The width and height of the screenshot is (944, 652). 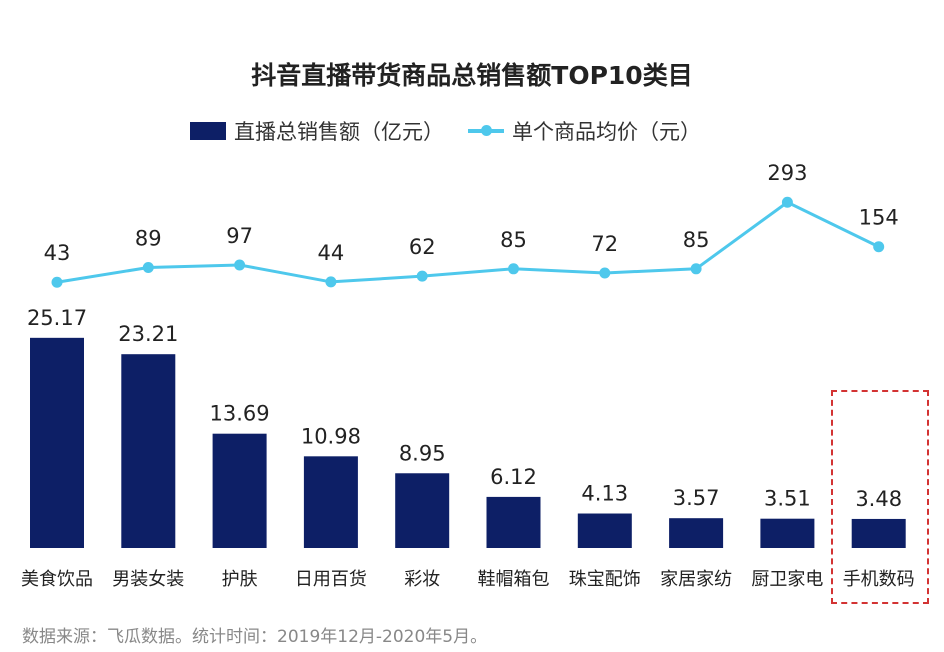 What do you see at coordinates (240, 579) in the screenshot?
I see `category-label: 护肤` at bounding box center [240, 579].